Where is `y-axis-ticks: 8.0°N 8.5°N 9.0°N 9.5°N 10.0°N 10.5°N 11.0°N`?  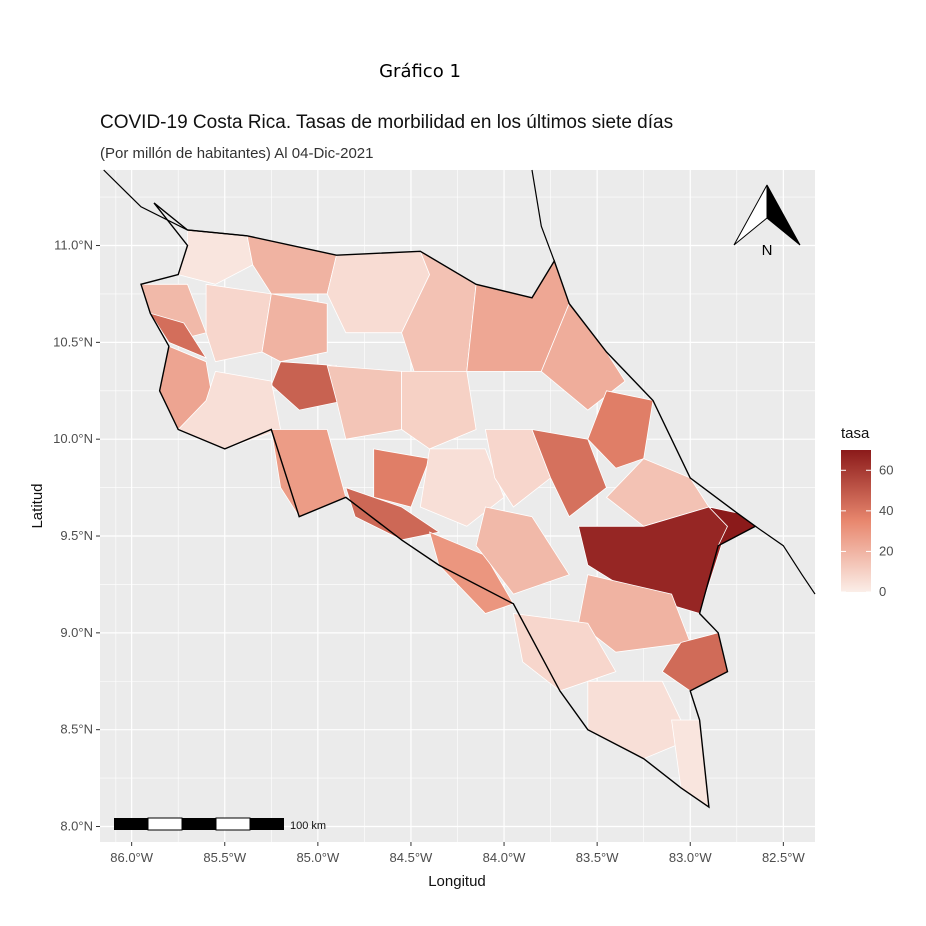
y-axis-ticks: 8.0°N 8.5°N 9.0°N 9.5°N 10.0°N 10.5°N 11.0°N is located at coordinates (76, 536).